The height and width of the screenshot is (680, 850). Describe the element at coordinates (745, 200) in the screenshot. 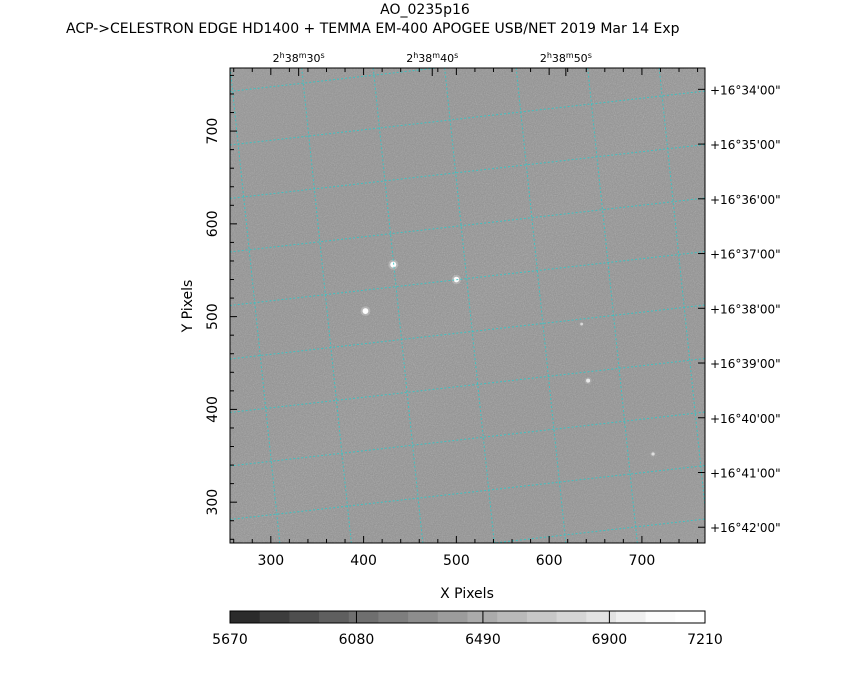

I see `dec-tick-label: +16°36'00"` at that location.